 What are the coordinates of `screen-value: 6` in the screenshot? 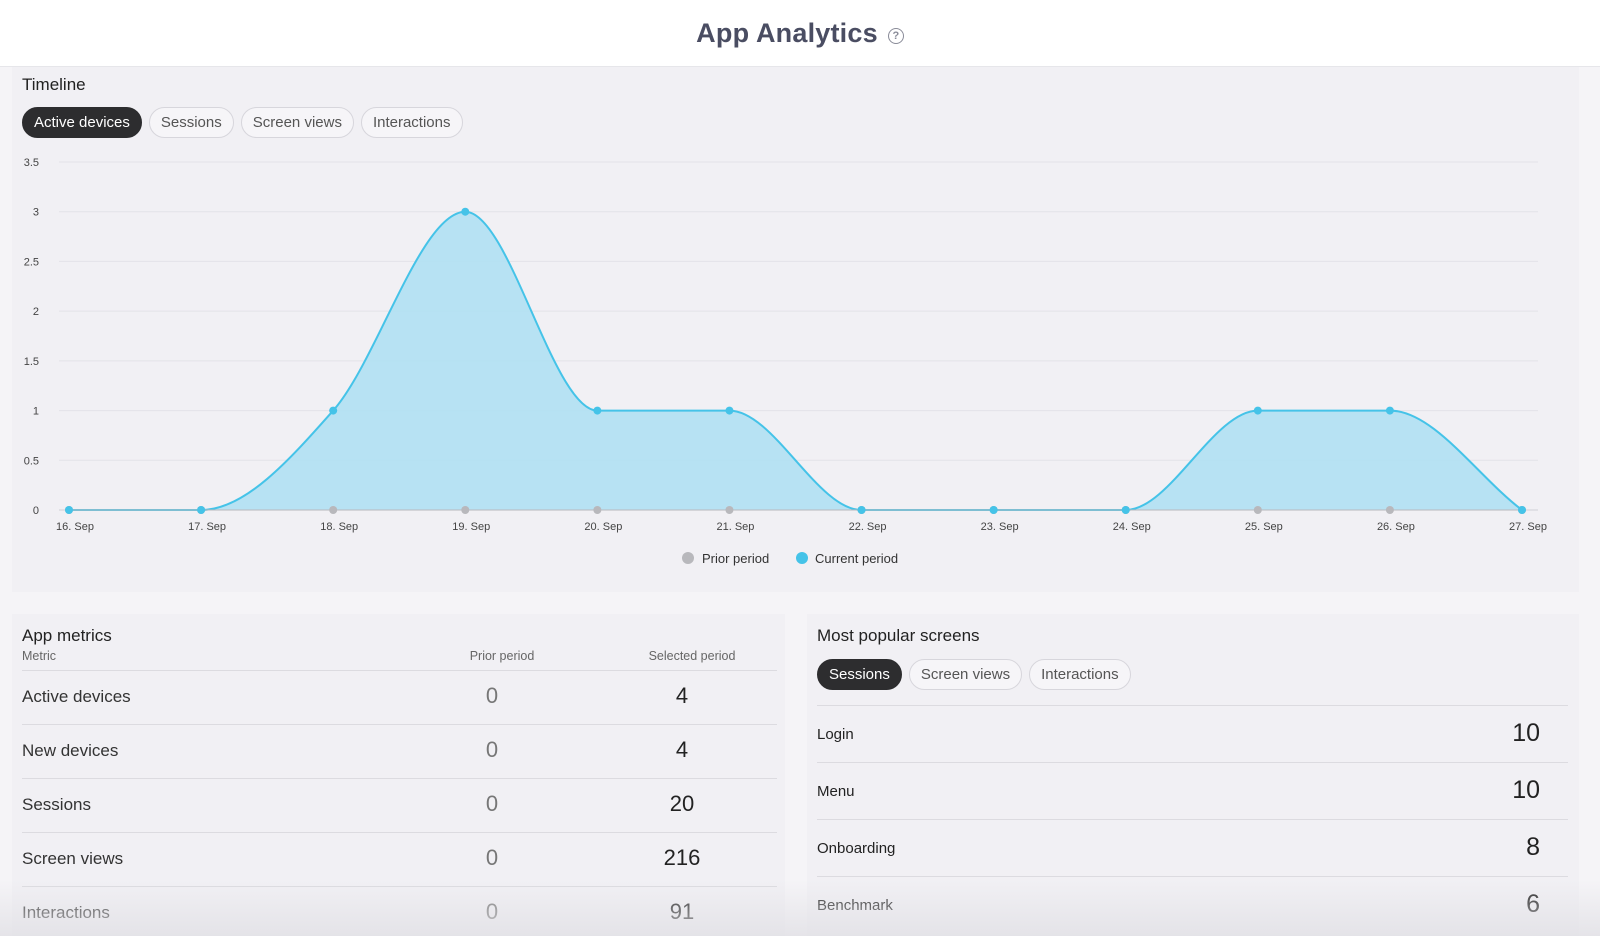 It's located at (1533, 904).